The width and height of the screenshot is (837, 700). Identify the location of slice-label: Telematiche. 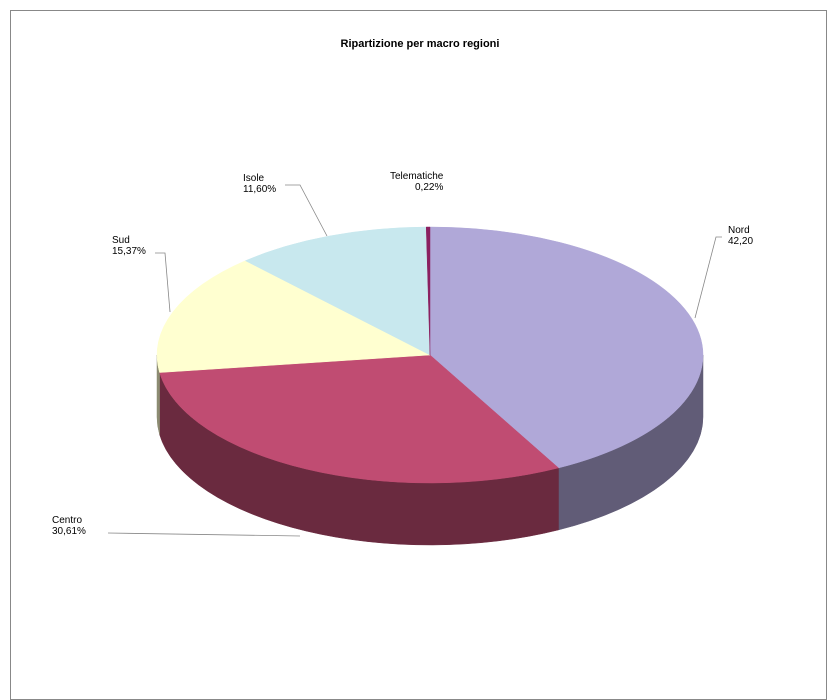
(417, 176).